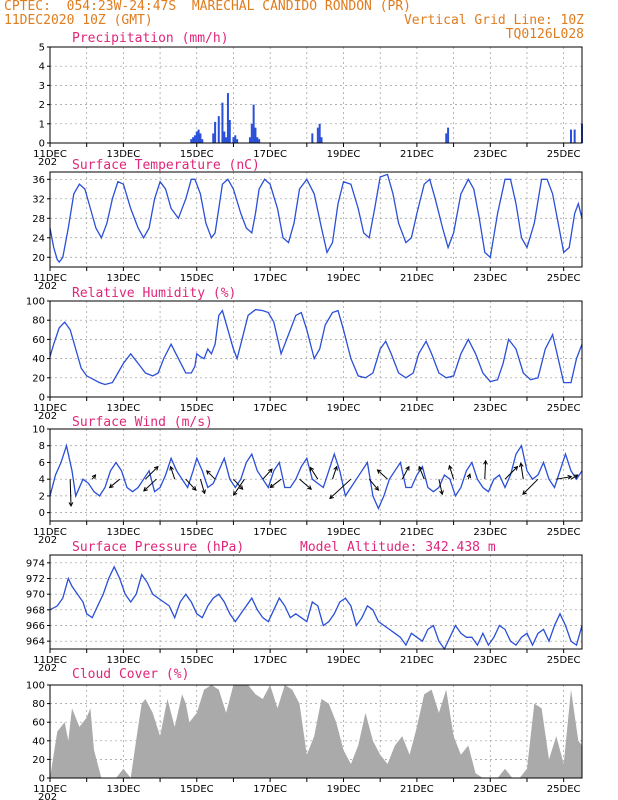  What do you see at coordinates (130, 674) in the screenshot?
I see `panel-title: Cloud Cover (%)` at bounding box center [130, 674].